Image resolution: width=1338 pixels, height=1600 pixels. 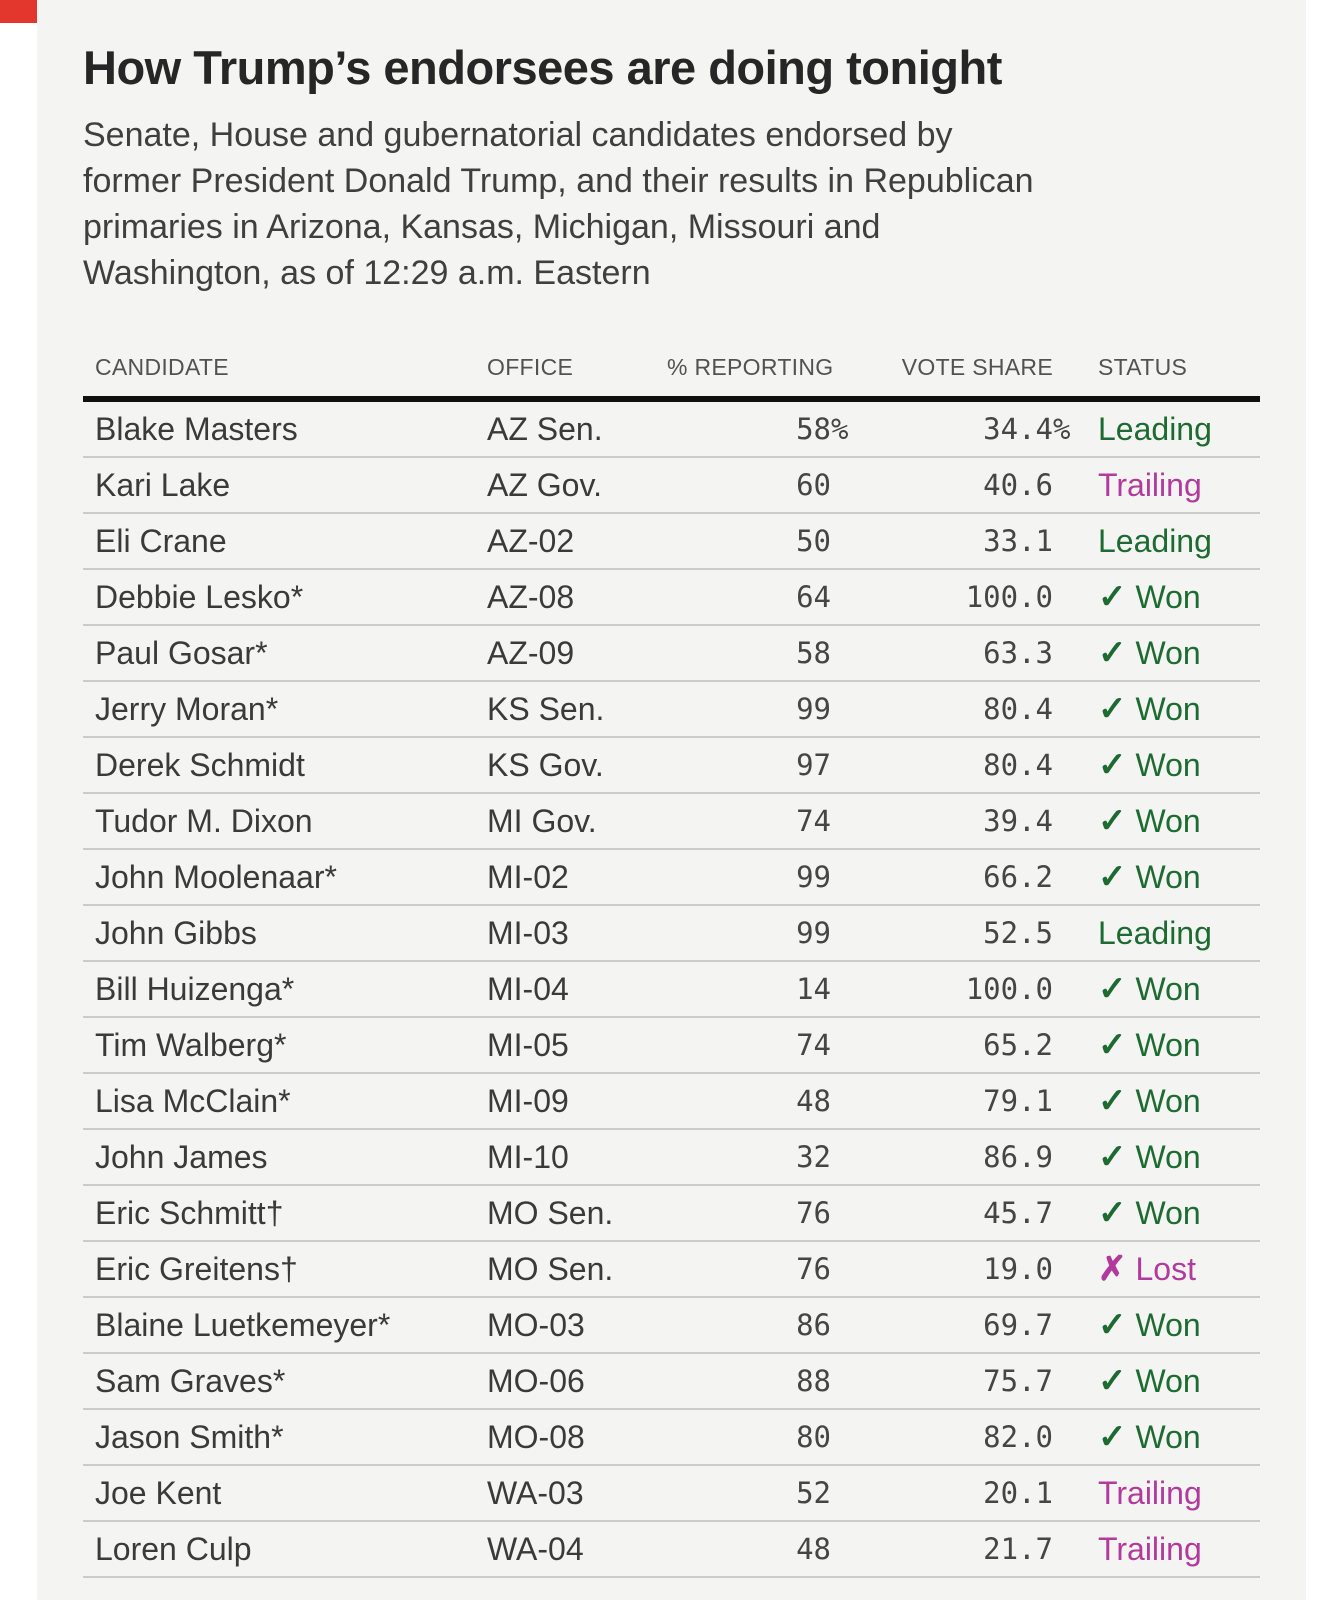 What do you see at coordinates (528, 876) in the screenshot?
I see `office-label: MI-02` at bounding box center [528, 876].